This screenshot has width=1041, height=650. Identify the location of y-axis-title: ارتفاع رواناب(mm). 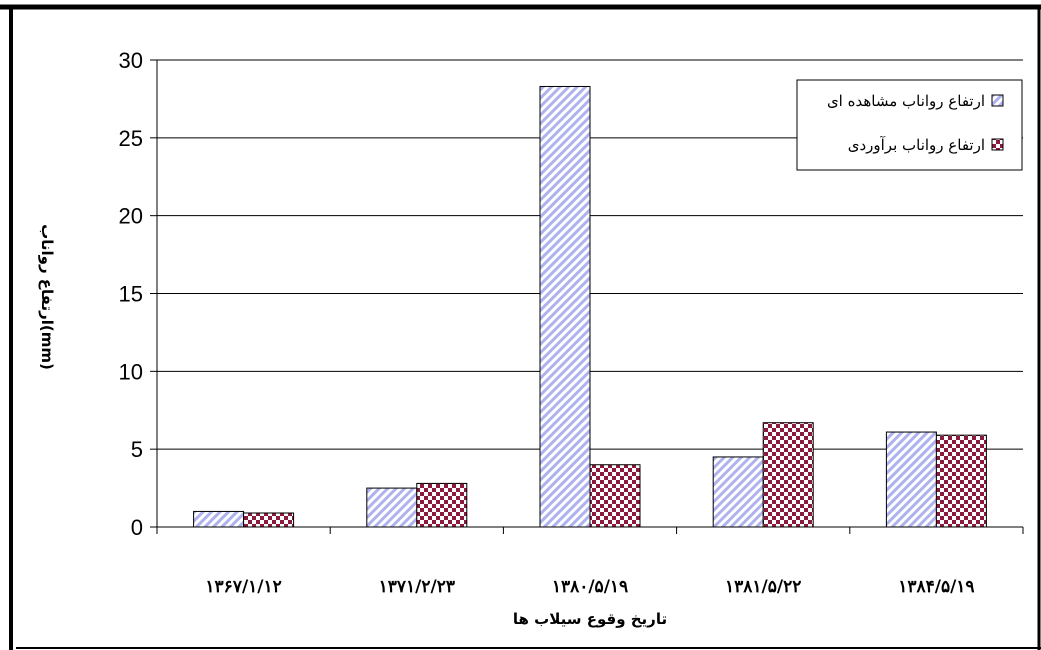
(47, 297).